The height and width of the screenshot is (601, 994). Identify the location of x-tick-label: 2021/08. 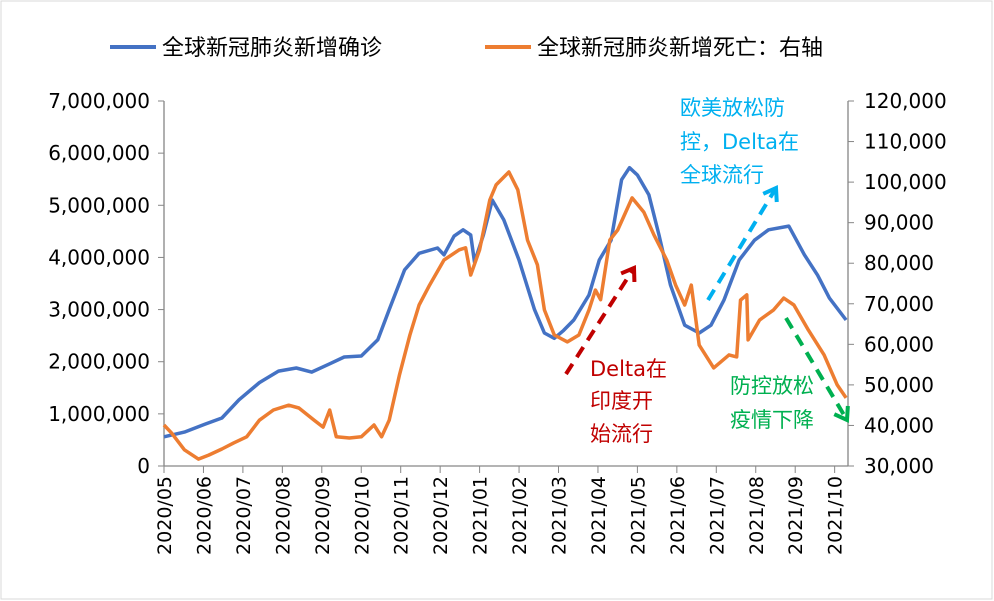
(757, 515).